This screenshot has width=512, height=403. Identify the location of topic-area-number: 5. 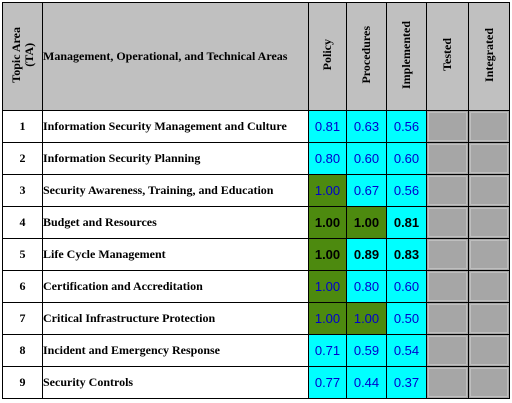
(22, 254).